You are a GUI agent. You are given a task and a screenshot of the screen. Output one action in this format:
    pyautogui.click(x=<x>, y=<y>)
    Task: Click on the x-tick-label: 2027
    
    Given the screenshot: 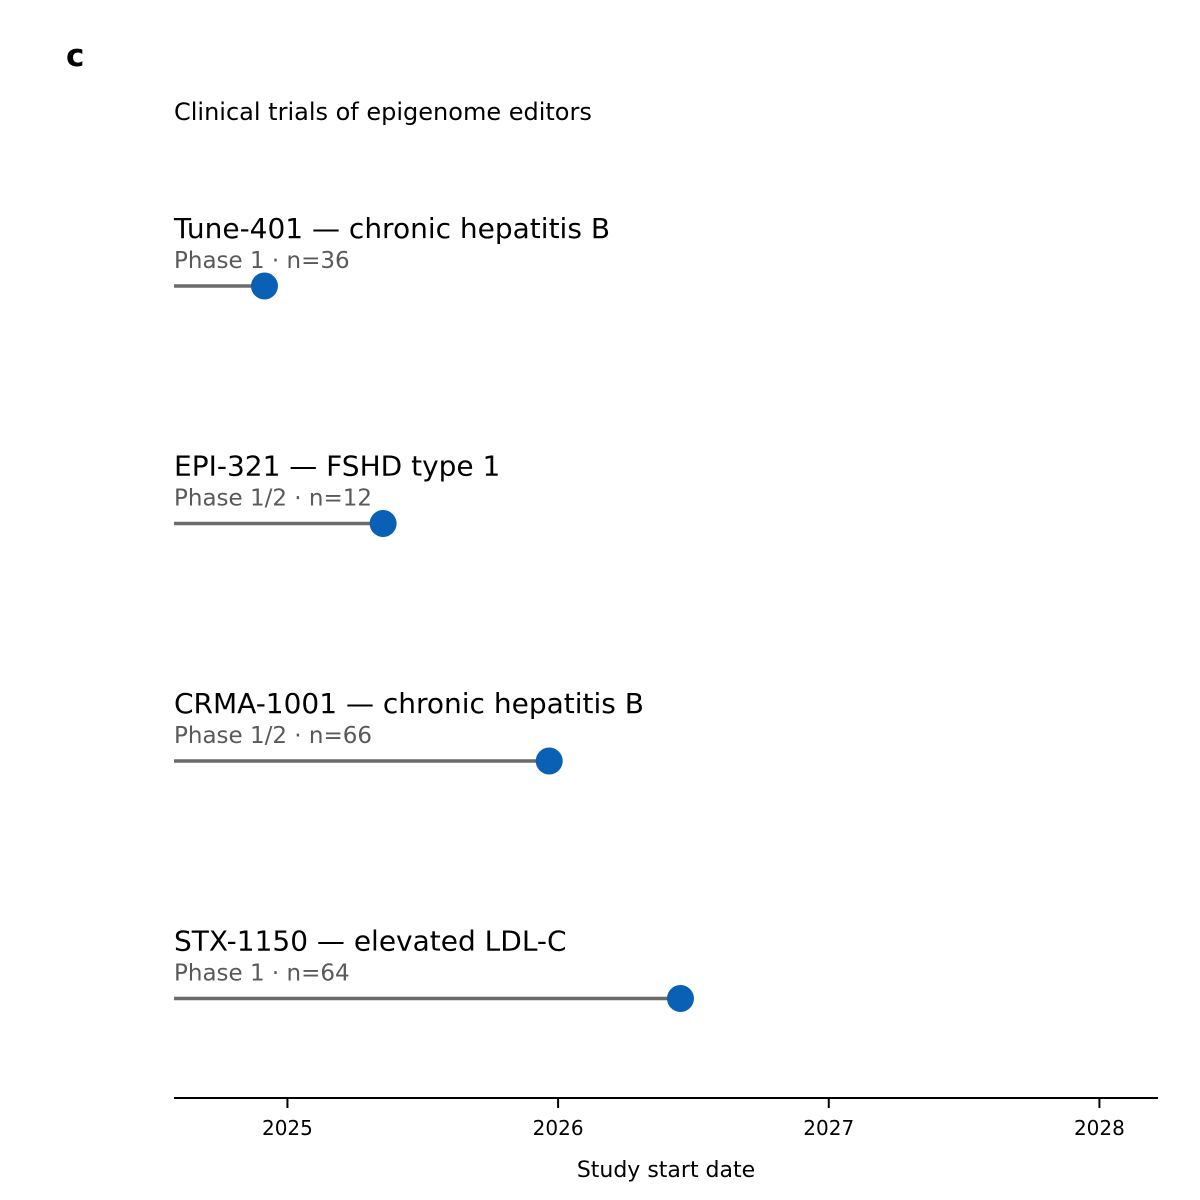 What is the action you would take?
    pyautogui.click(x=828, y=1128)
    